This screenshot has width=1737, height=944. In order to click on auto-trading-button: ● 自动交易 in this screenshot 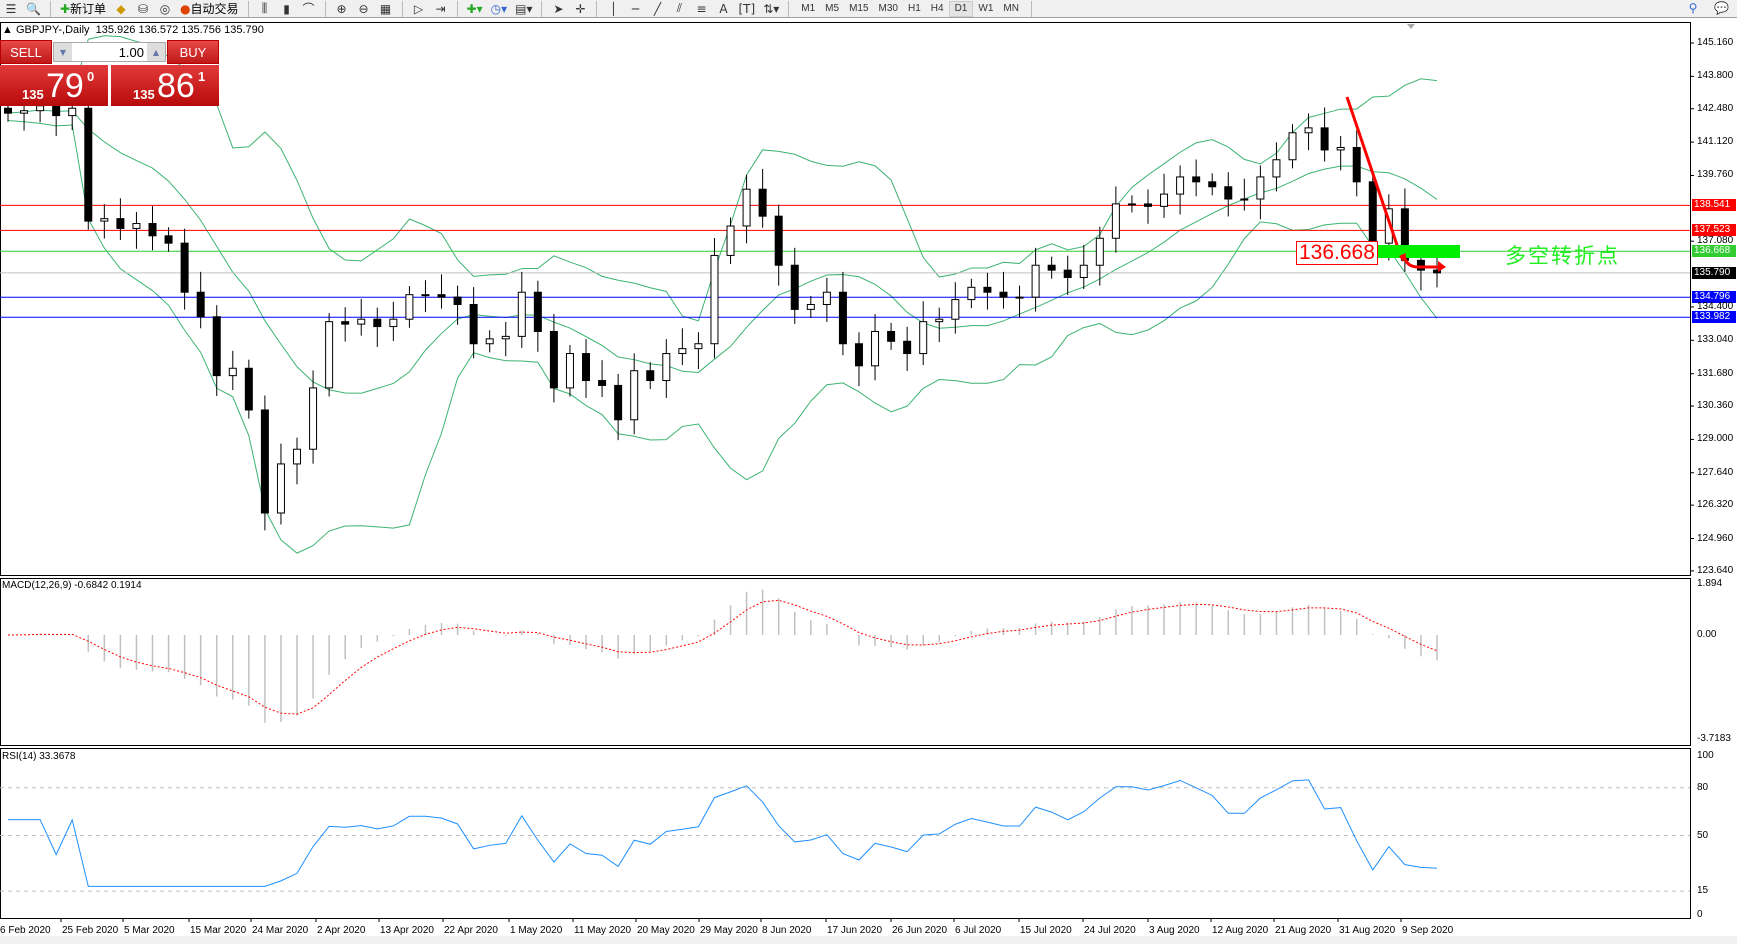, I will do `click(209, 9)`.